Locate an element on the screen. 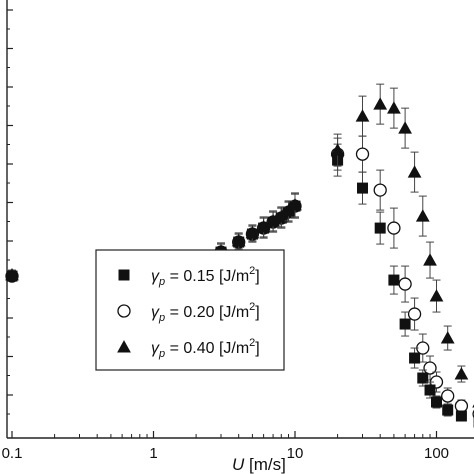 This screenshot has height=474, width=474. legend-entry: γp = 0.40 [J/m2] is located at coordinates (205, 348).